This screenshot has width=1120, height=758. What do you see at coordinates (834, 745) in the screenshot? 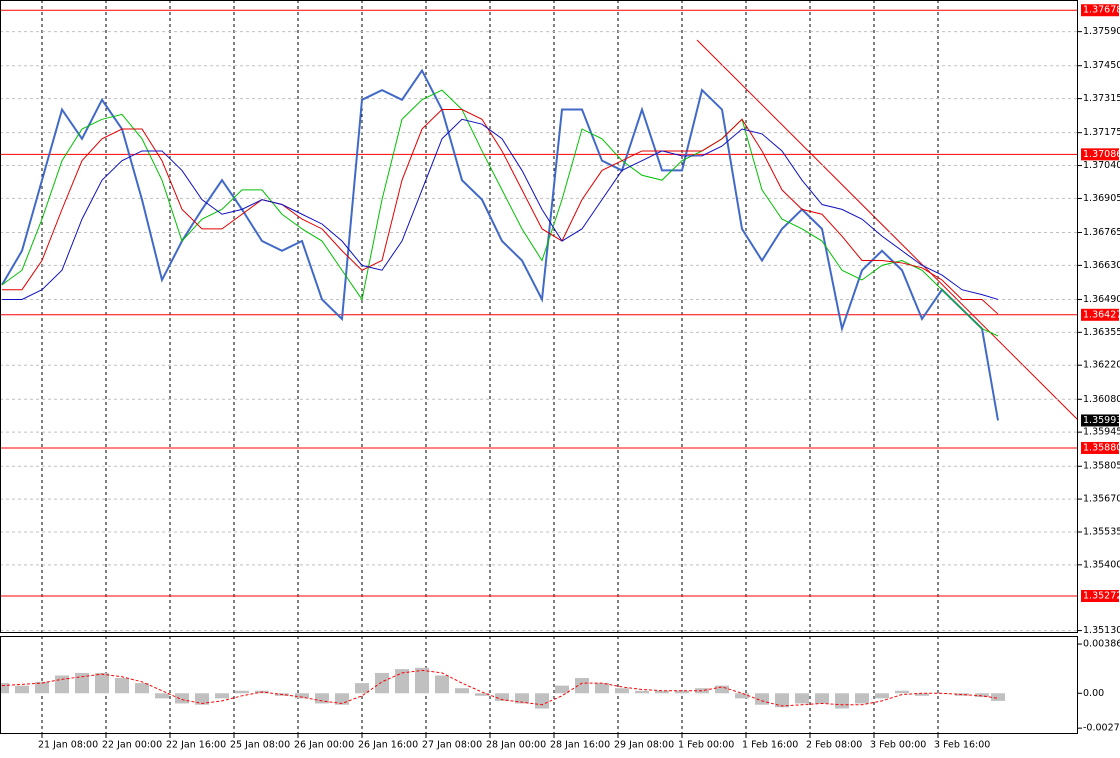
I see `x-tick-label: 2 Feb 08:00` at bounding box center [834, 745].